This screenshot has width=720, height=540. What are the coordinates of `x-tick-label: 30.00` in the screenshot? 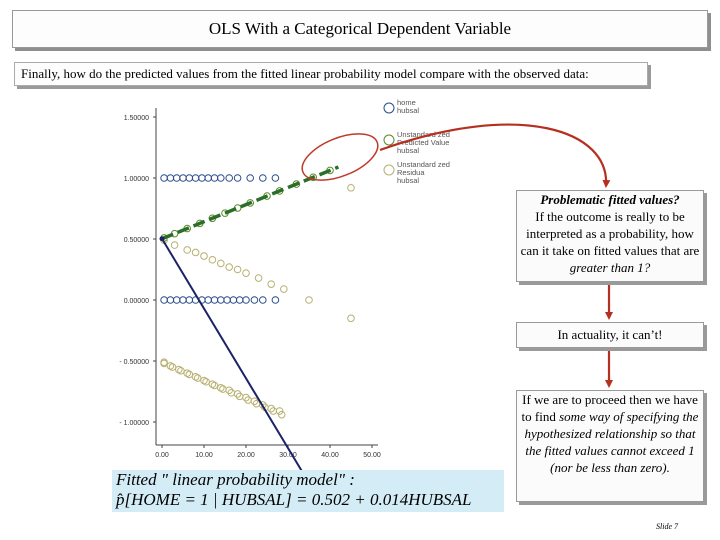 It's located at (288, 455).